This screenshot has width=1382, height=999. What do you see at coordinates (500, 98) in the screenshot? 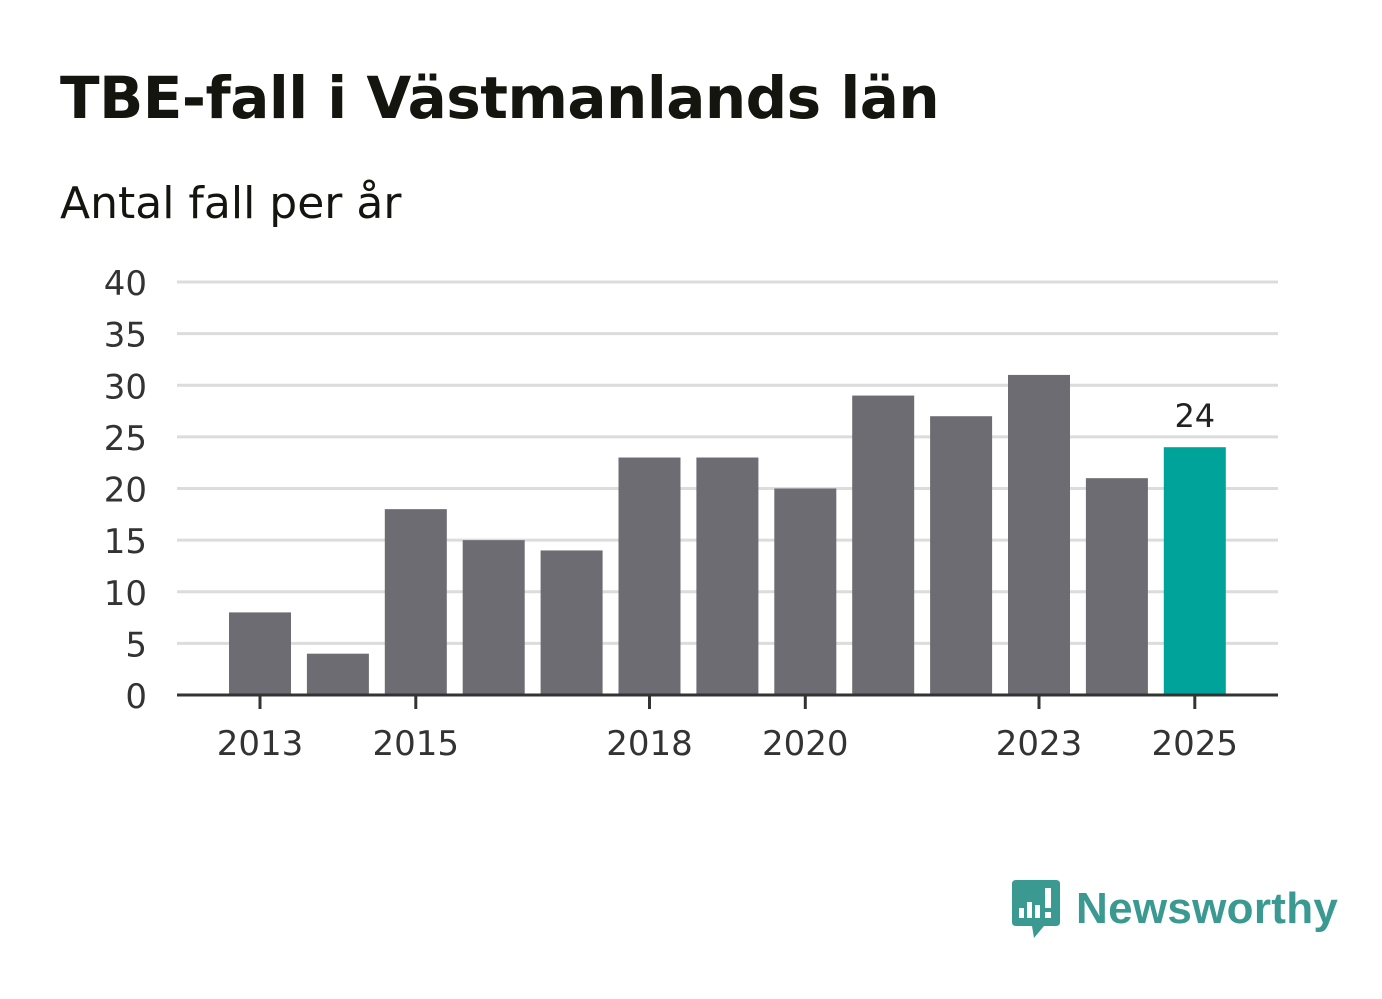
I see `chart-title: TBE-fall i Västmanlands län` at bounding box center [500, 98].